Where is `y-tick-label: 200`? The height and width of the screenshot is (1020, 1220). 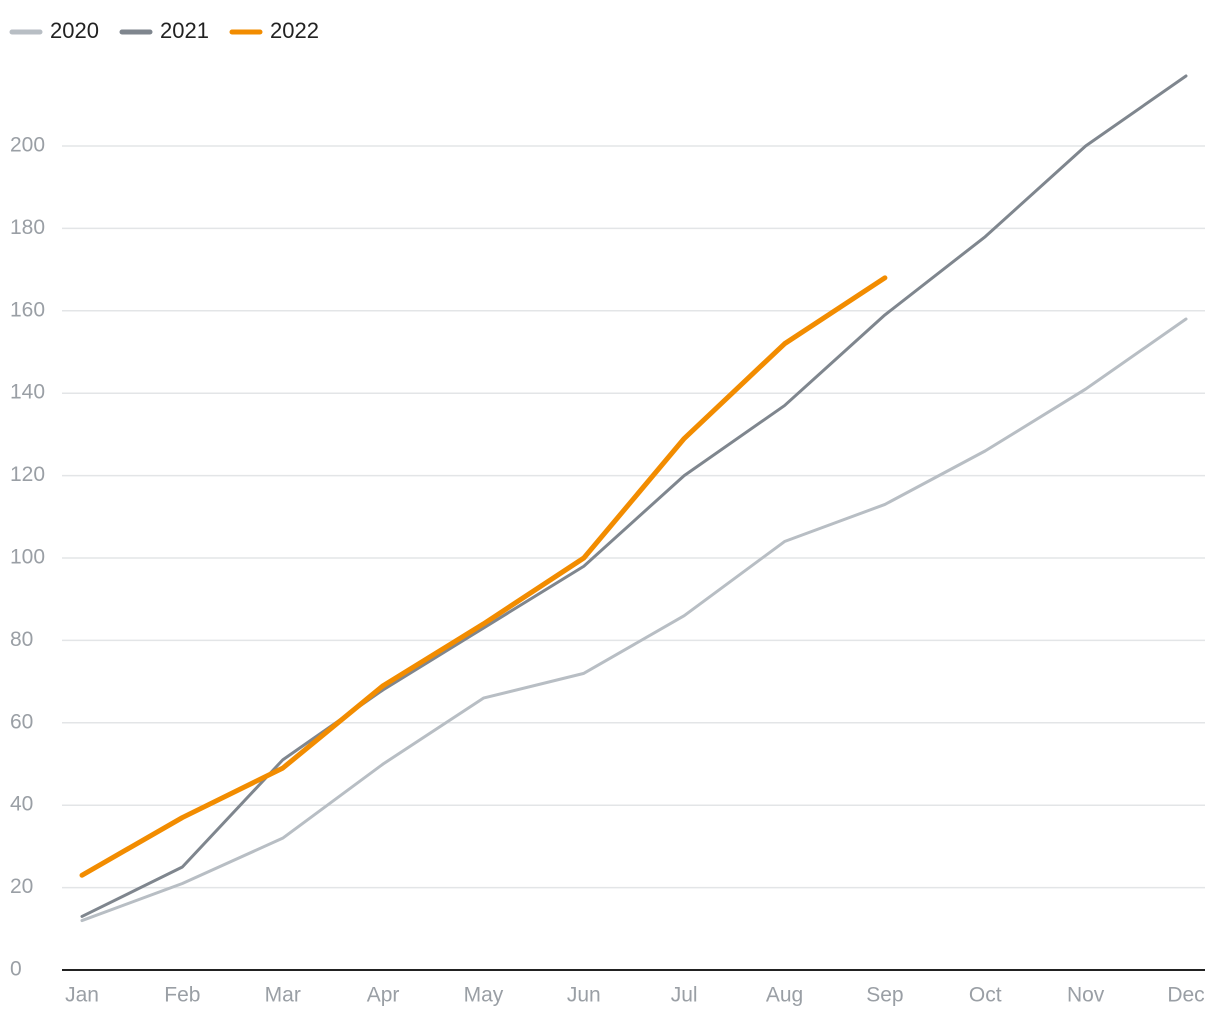 y-tick-label: 200 is located at coordinates (27, 145).